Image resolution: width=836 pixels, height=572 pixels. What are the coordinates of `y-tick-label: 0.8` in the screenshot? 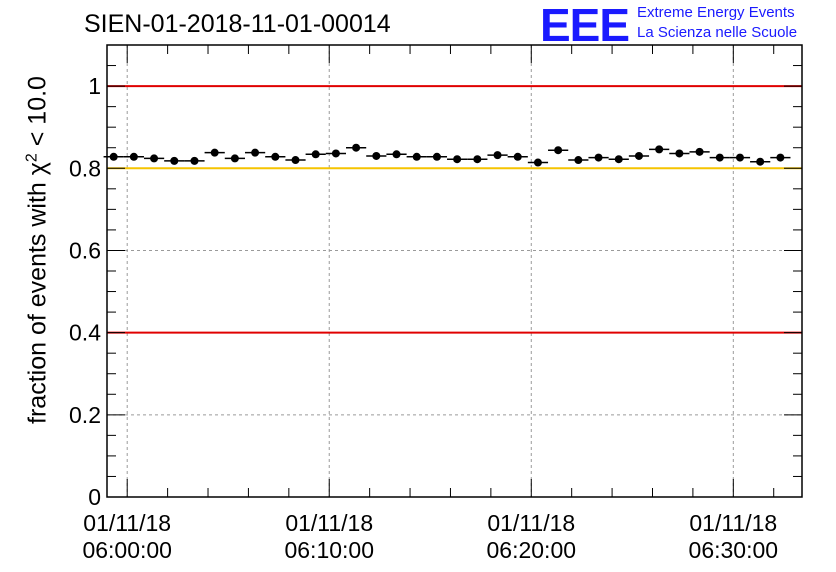 It's located at (85, 168).